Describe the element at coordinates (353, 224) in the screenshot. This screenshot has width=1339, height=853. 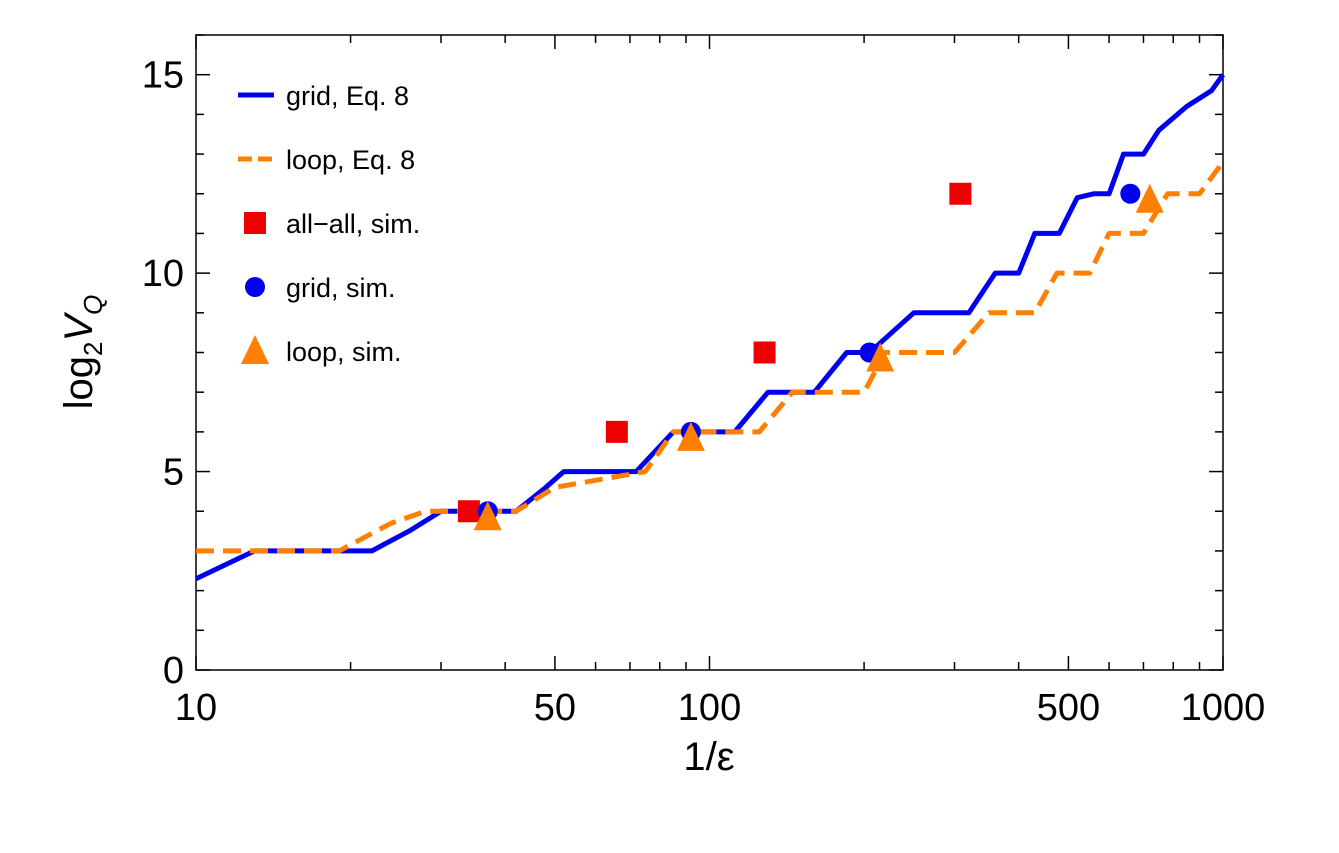
I see `legend-label: all−all, sim.` at that location.